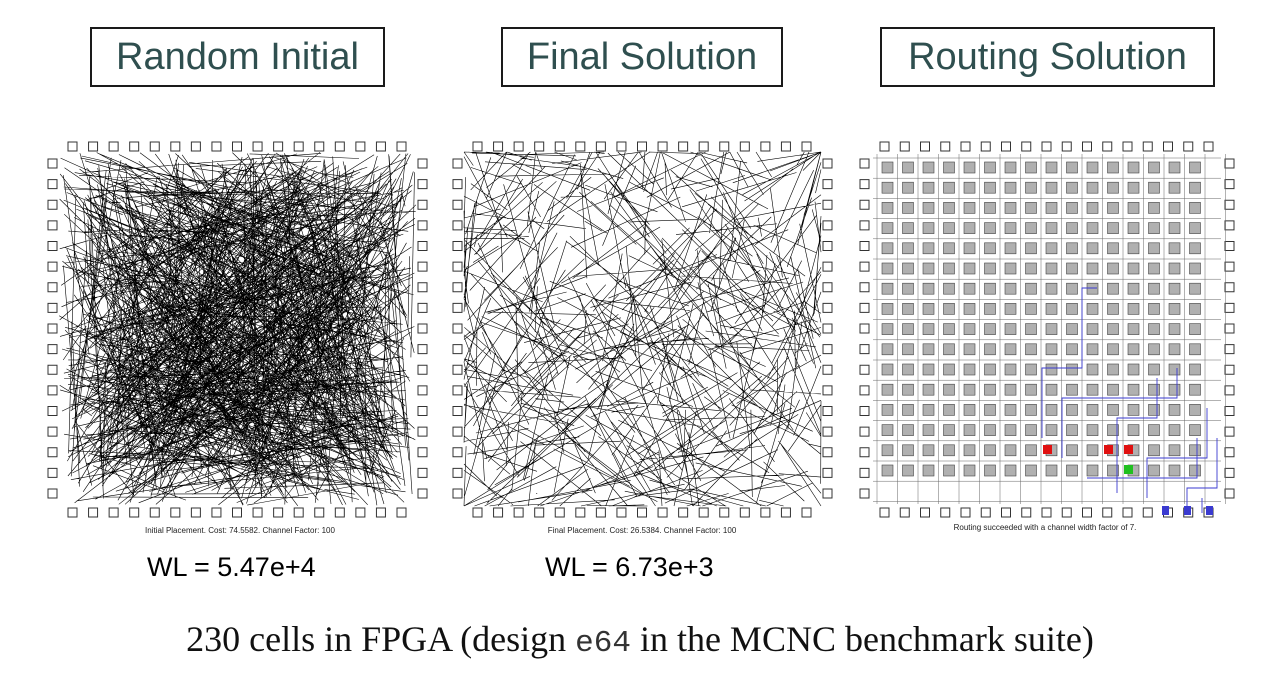  What do you see at coordinates (862, 639) in the screenshot?
I see `footer-suffix: in the MCNC benchmark suite)` at bounding box center [862, 639].